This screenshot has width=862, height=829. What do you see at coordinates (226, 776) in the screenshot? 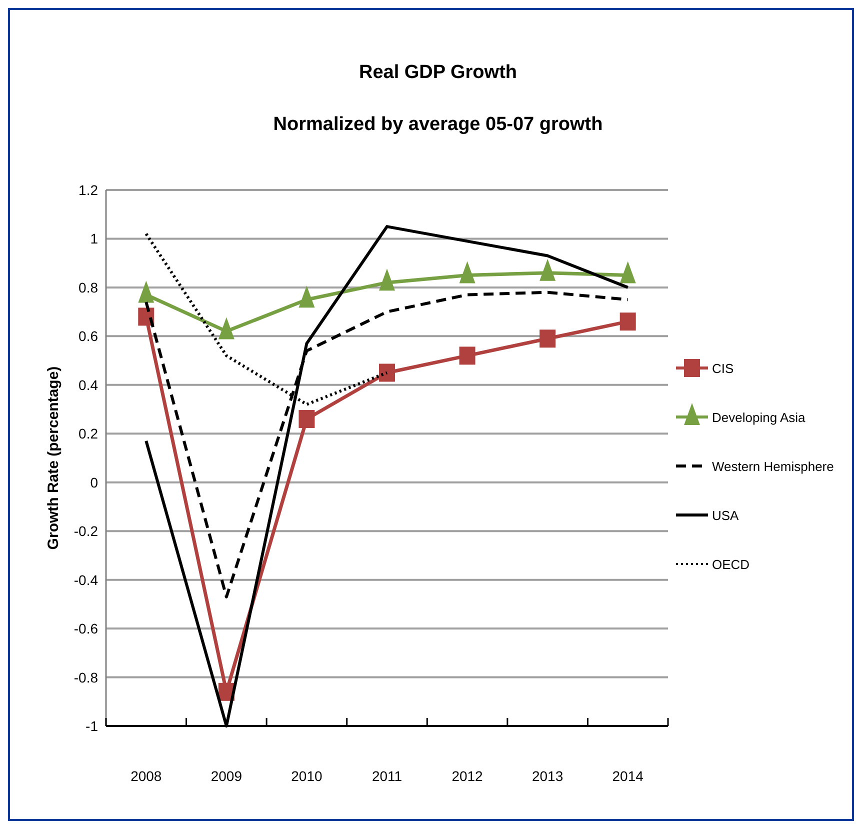
I see `x-tick-label: 2009` at bounding box center [226, 776].